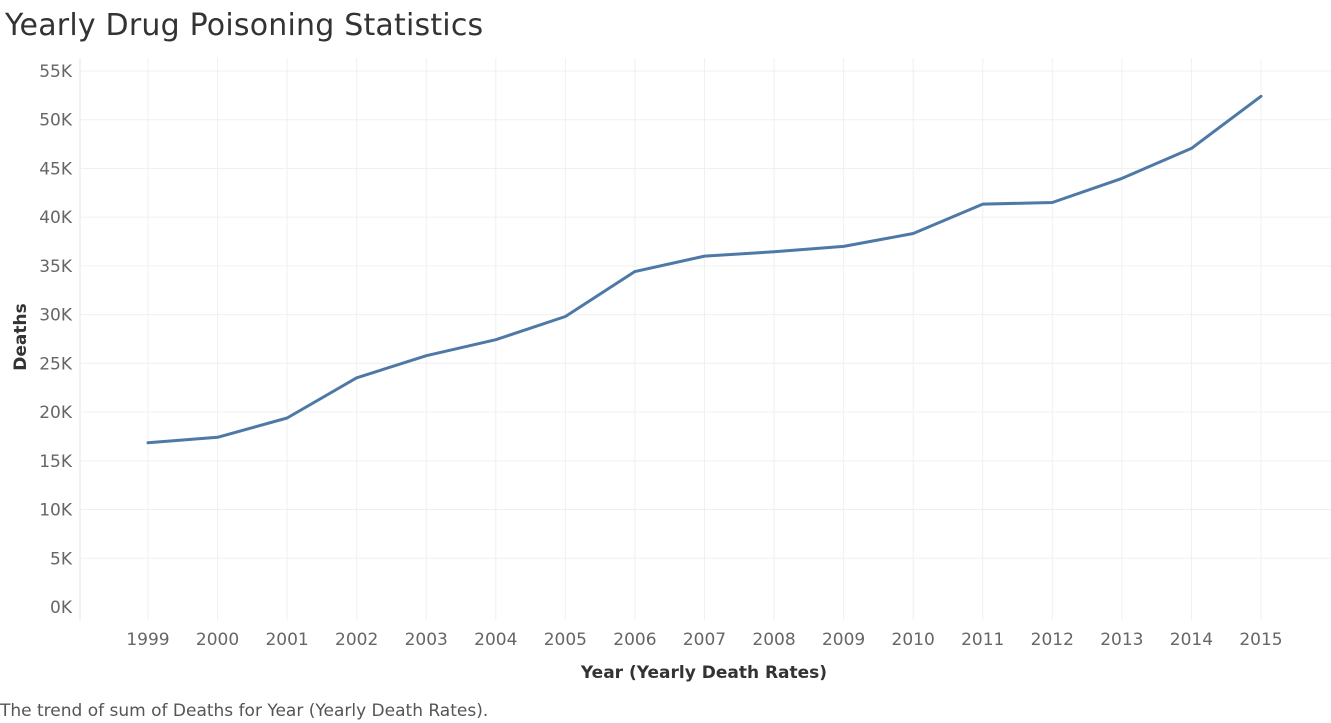 This screenshot has height=723, width=1331. Describe the element at coordinates (843, 640) in the screenshot. I see `x-tick-label: 2009` at that location.